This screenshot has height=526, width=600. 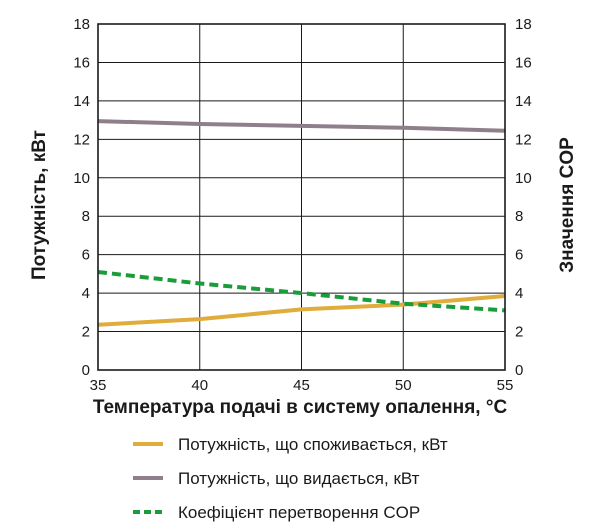 I want to click on y-tick-label: 12, so click(x=81, y=139).